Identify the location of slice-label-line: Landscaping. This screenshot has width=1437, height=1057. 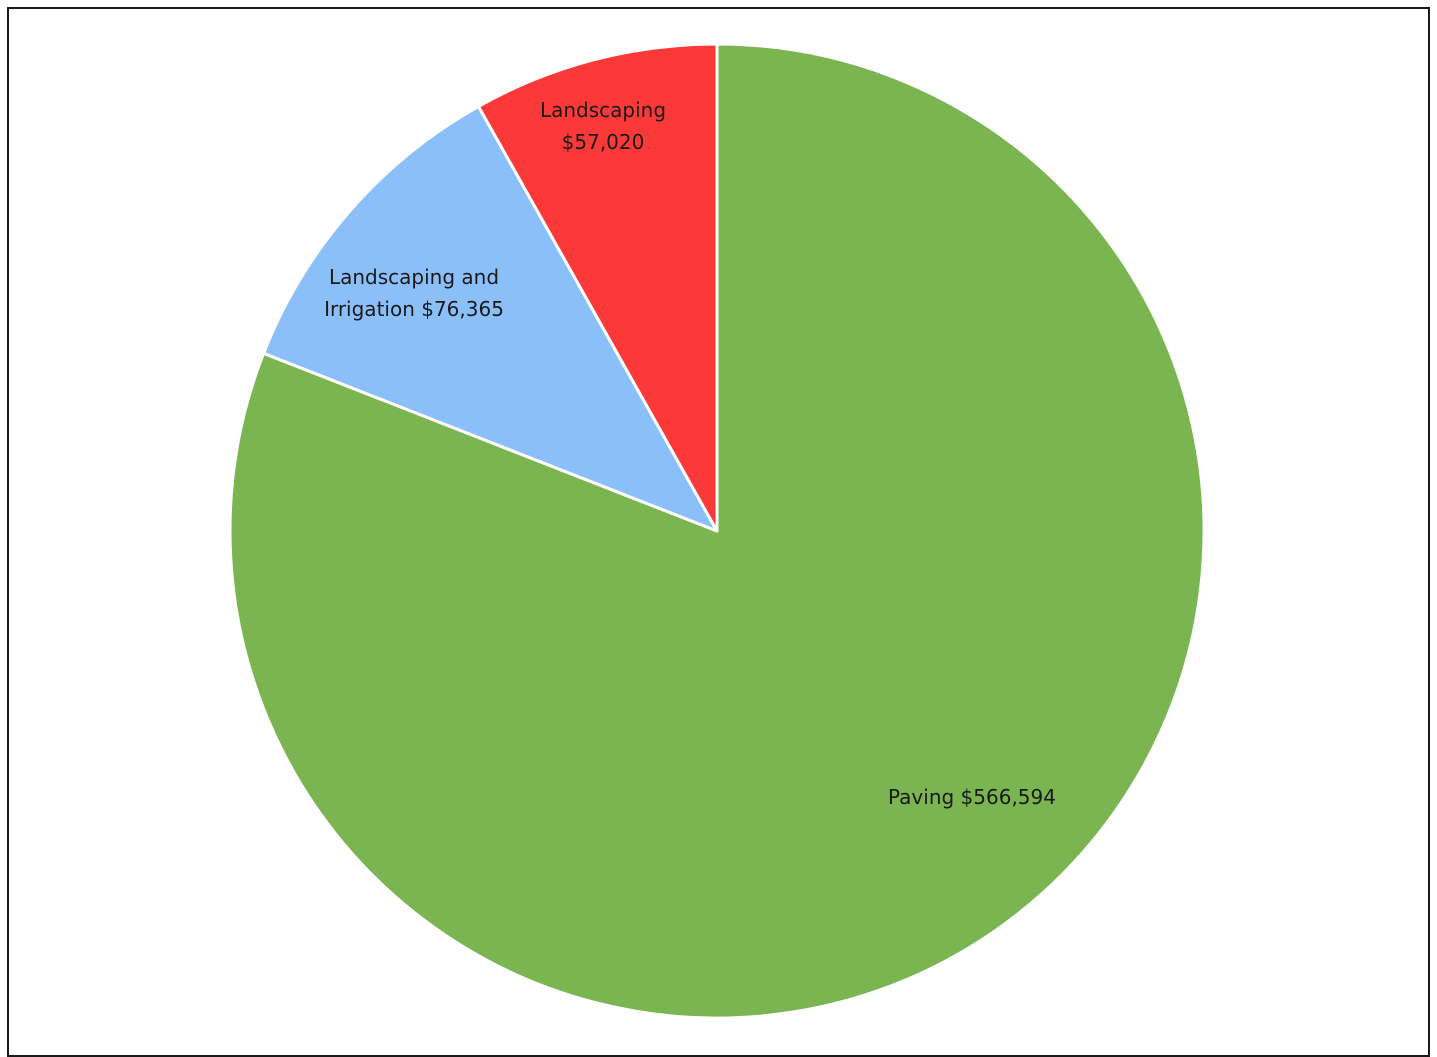
(603, 110).